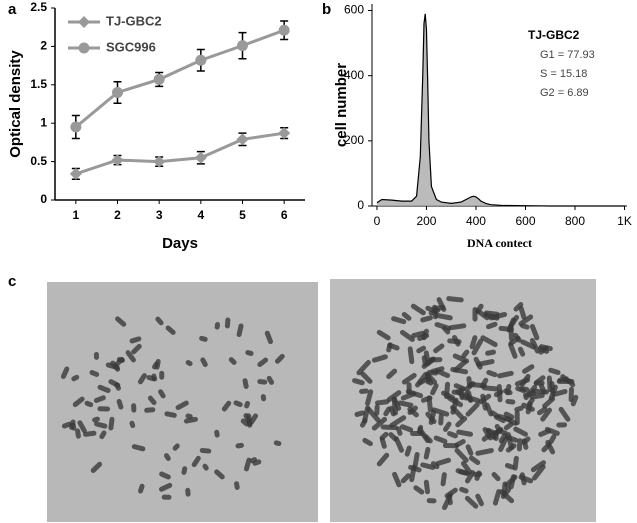 This screenshot has width=637, height=523. What do you see at coordinates (38, 84) in the screenshot?
I see `y-tick-label: 1.5` at bounding box center [38, 84].